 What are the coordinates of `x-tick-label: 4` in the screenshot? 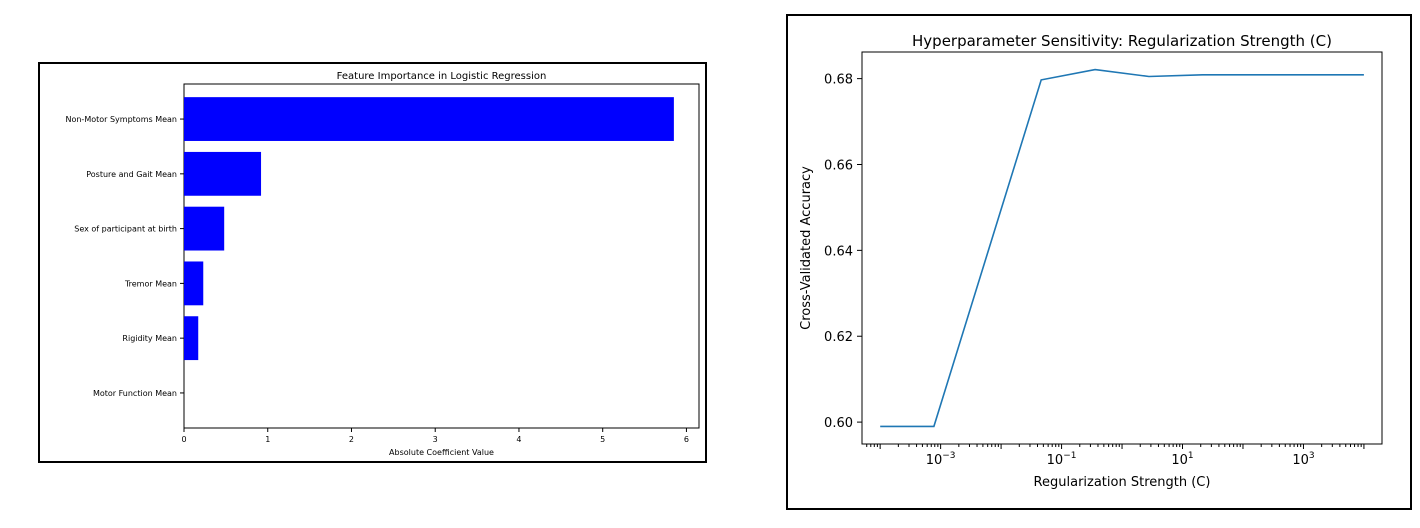 It's located at (518, 439).